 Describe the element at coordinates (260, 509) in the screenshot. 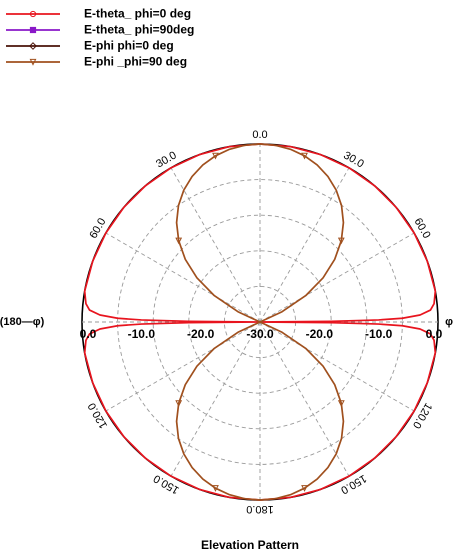

I see `angle-tick-label: 180.0` at that location.